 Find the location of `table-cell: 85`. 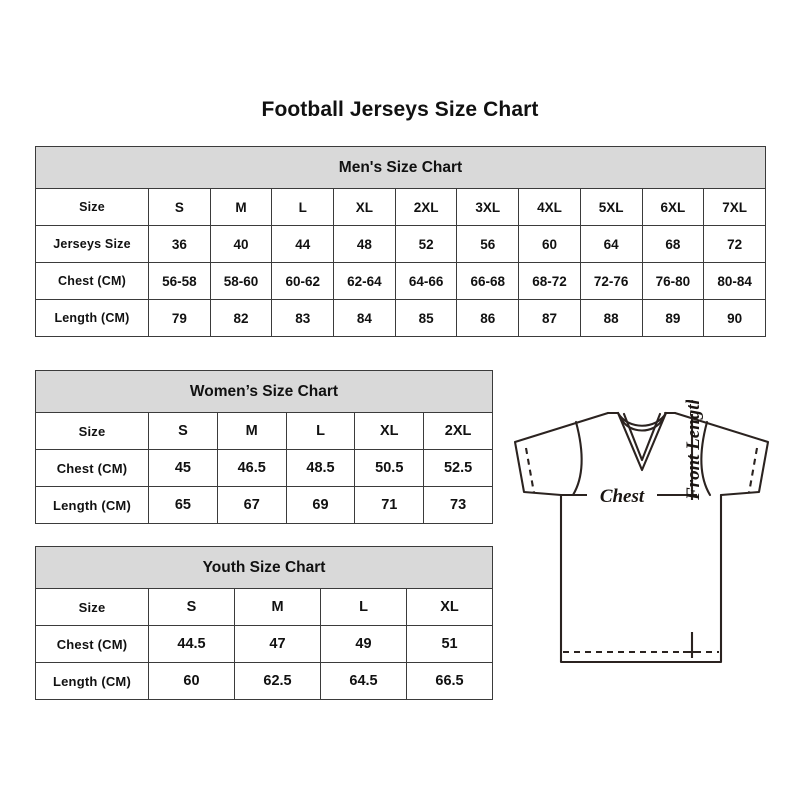

table-cell: 85 is located at coordinates (426, 318).